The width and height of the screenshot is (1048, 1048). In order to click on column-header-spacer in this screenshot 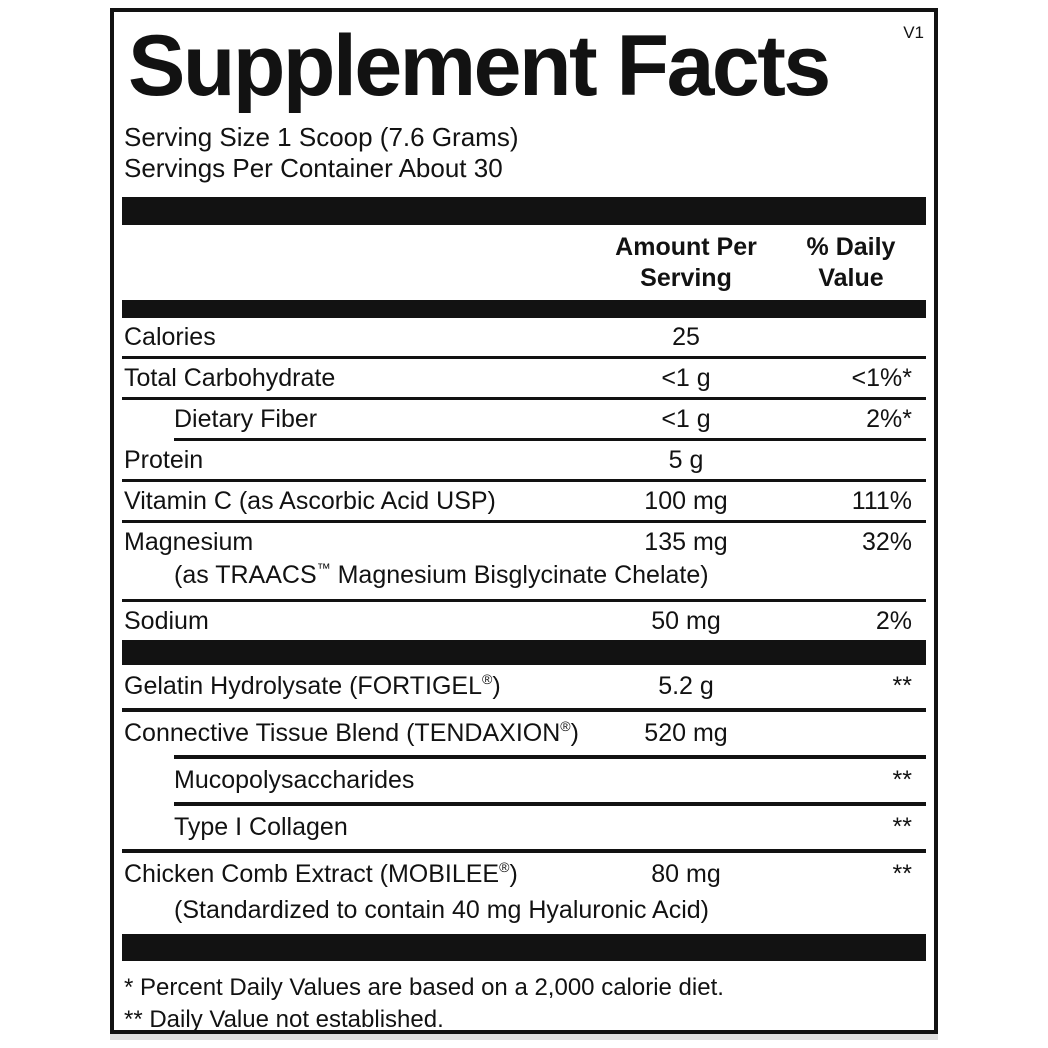, I will do `click(354, 263)`.